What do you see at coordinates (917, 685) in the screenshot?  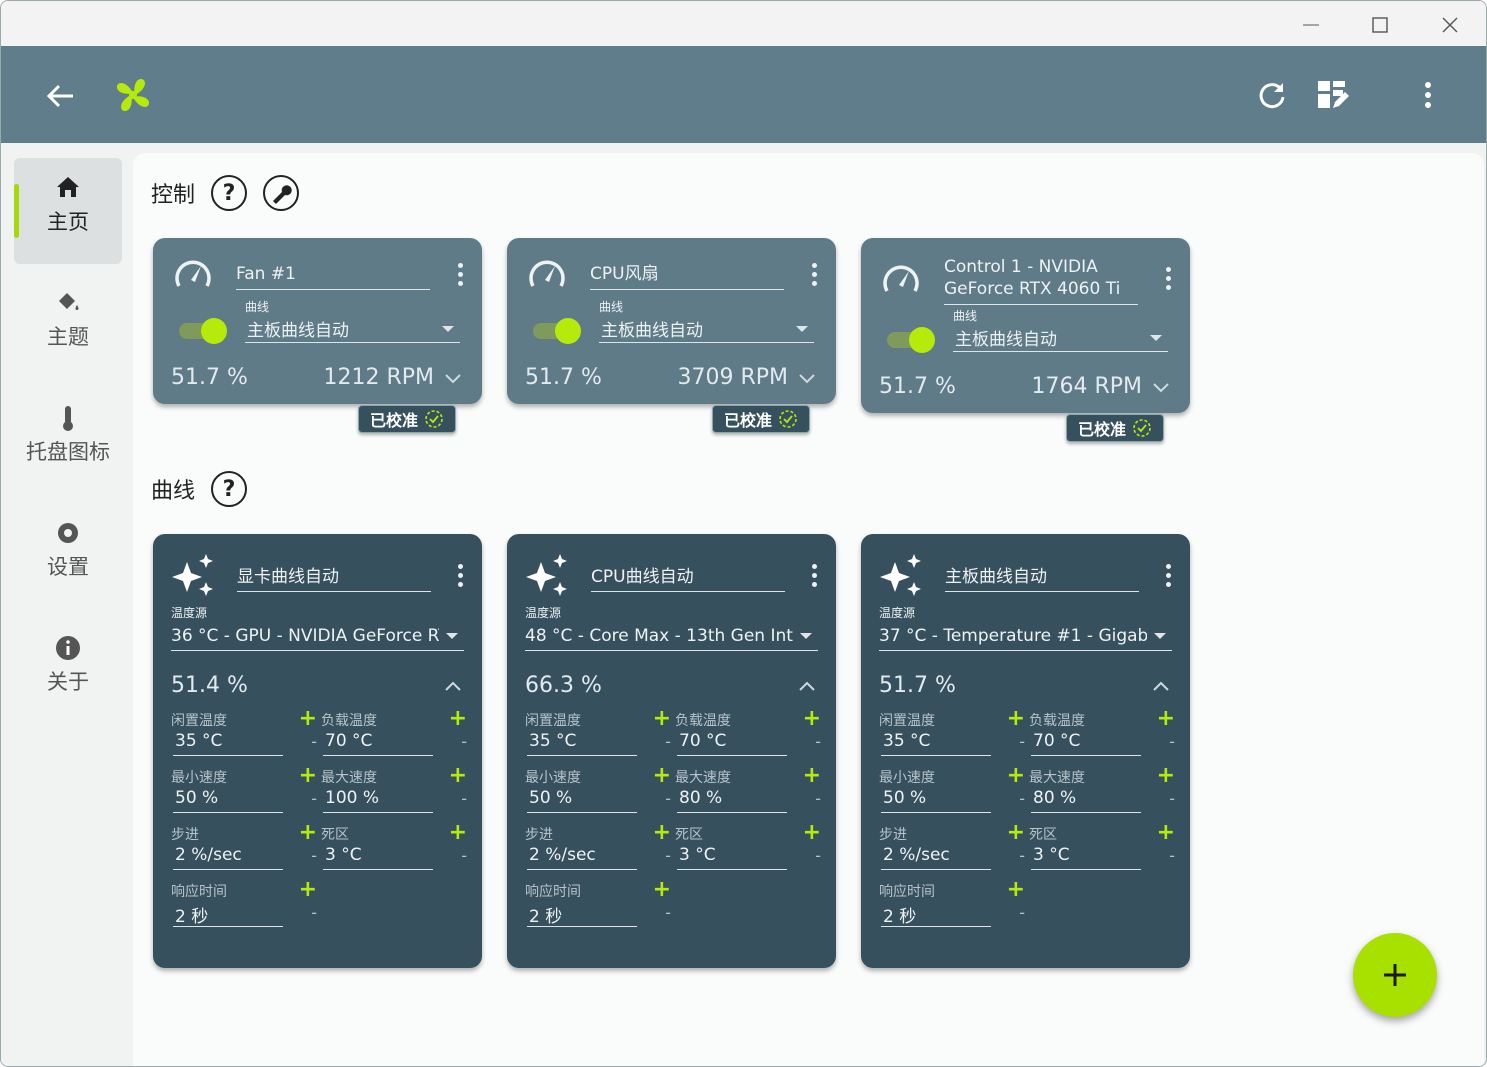 I see `curve-output: 51.7 %` at bounding box center [917, 685].